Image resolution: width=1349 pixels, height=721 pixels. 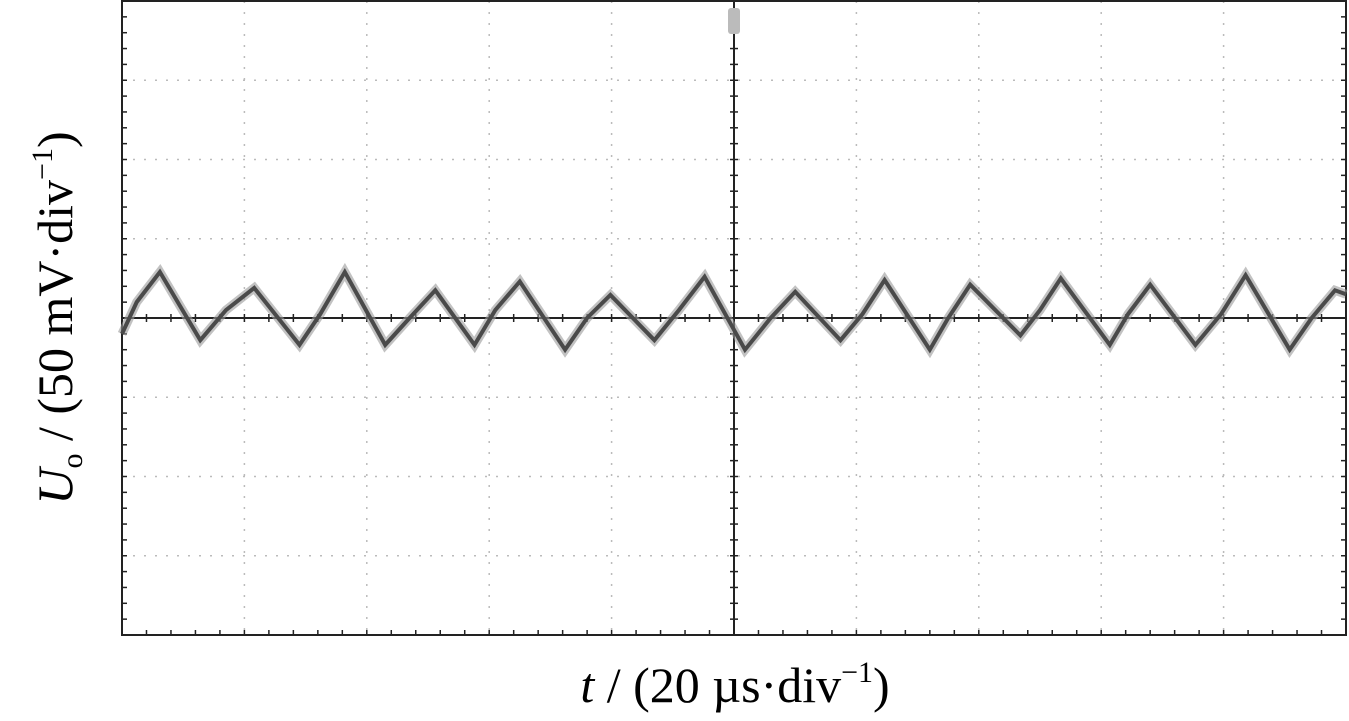 What do you see at coordinates (55, 139) in the screenshot?
I see `y-close: )` at bounding box center [55, 139].